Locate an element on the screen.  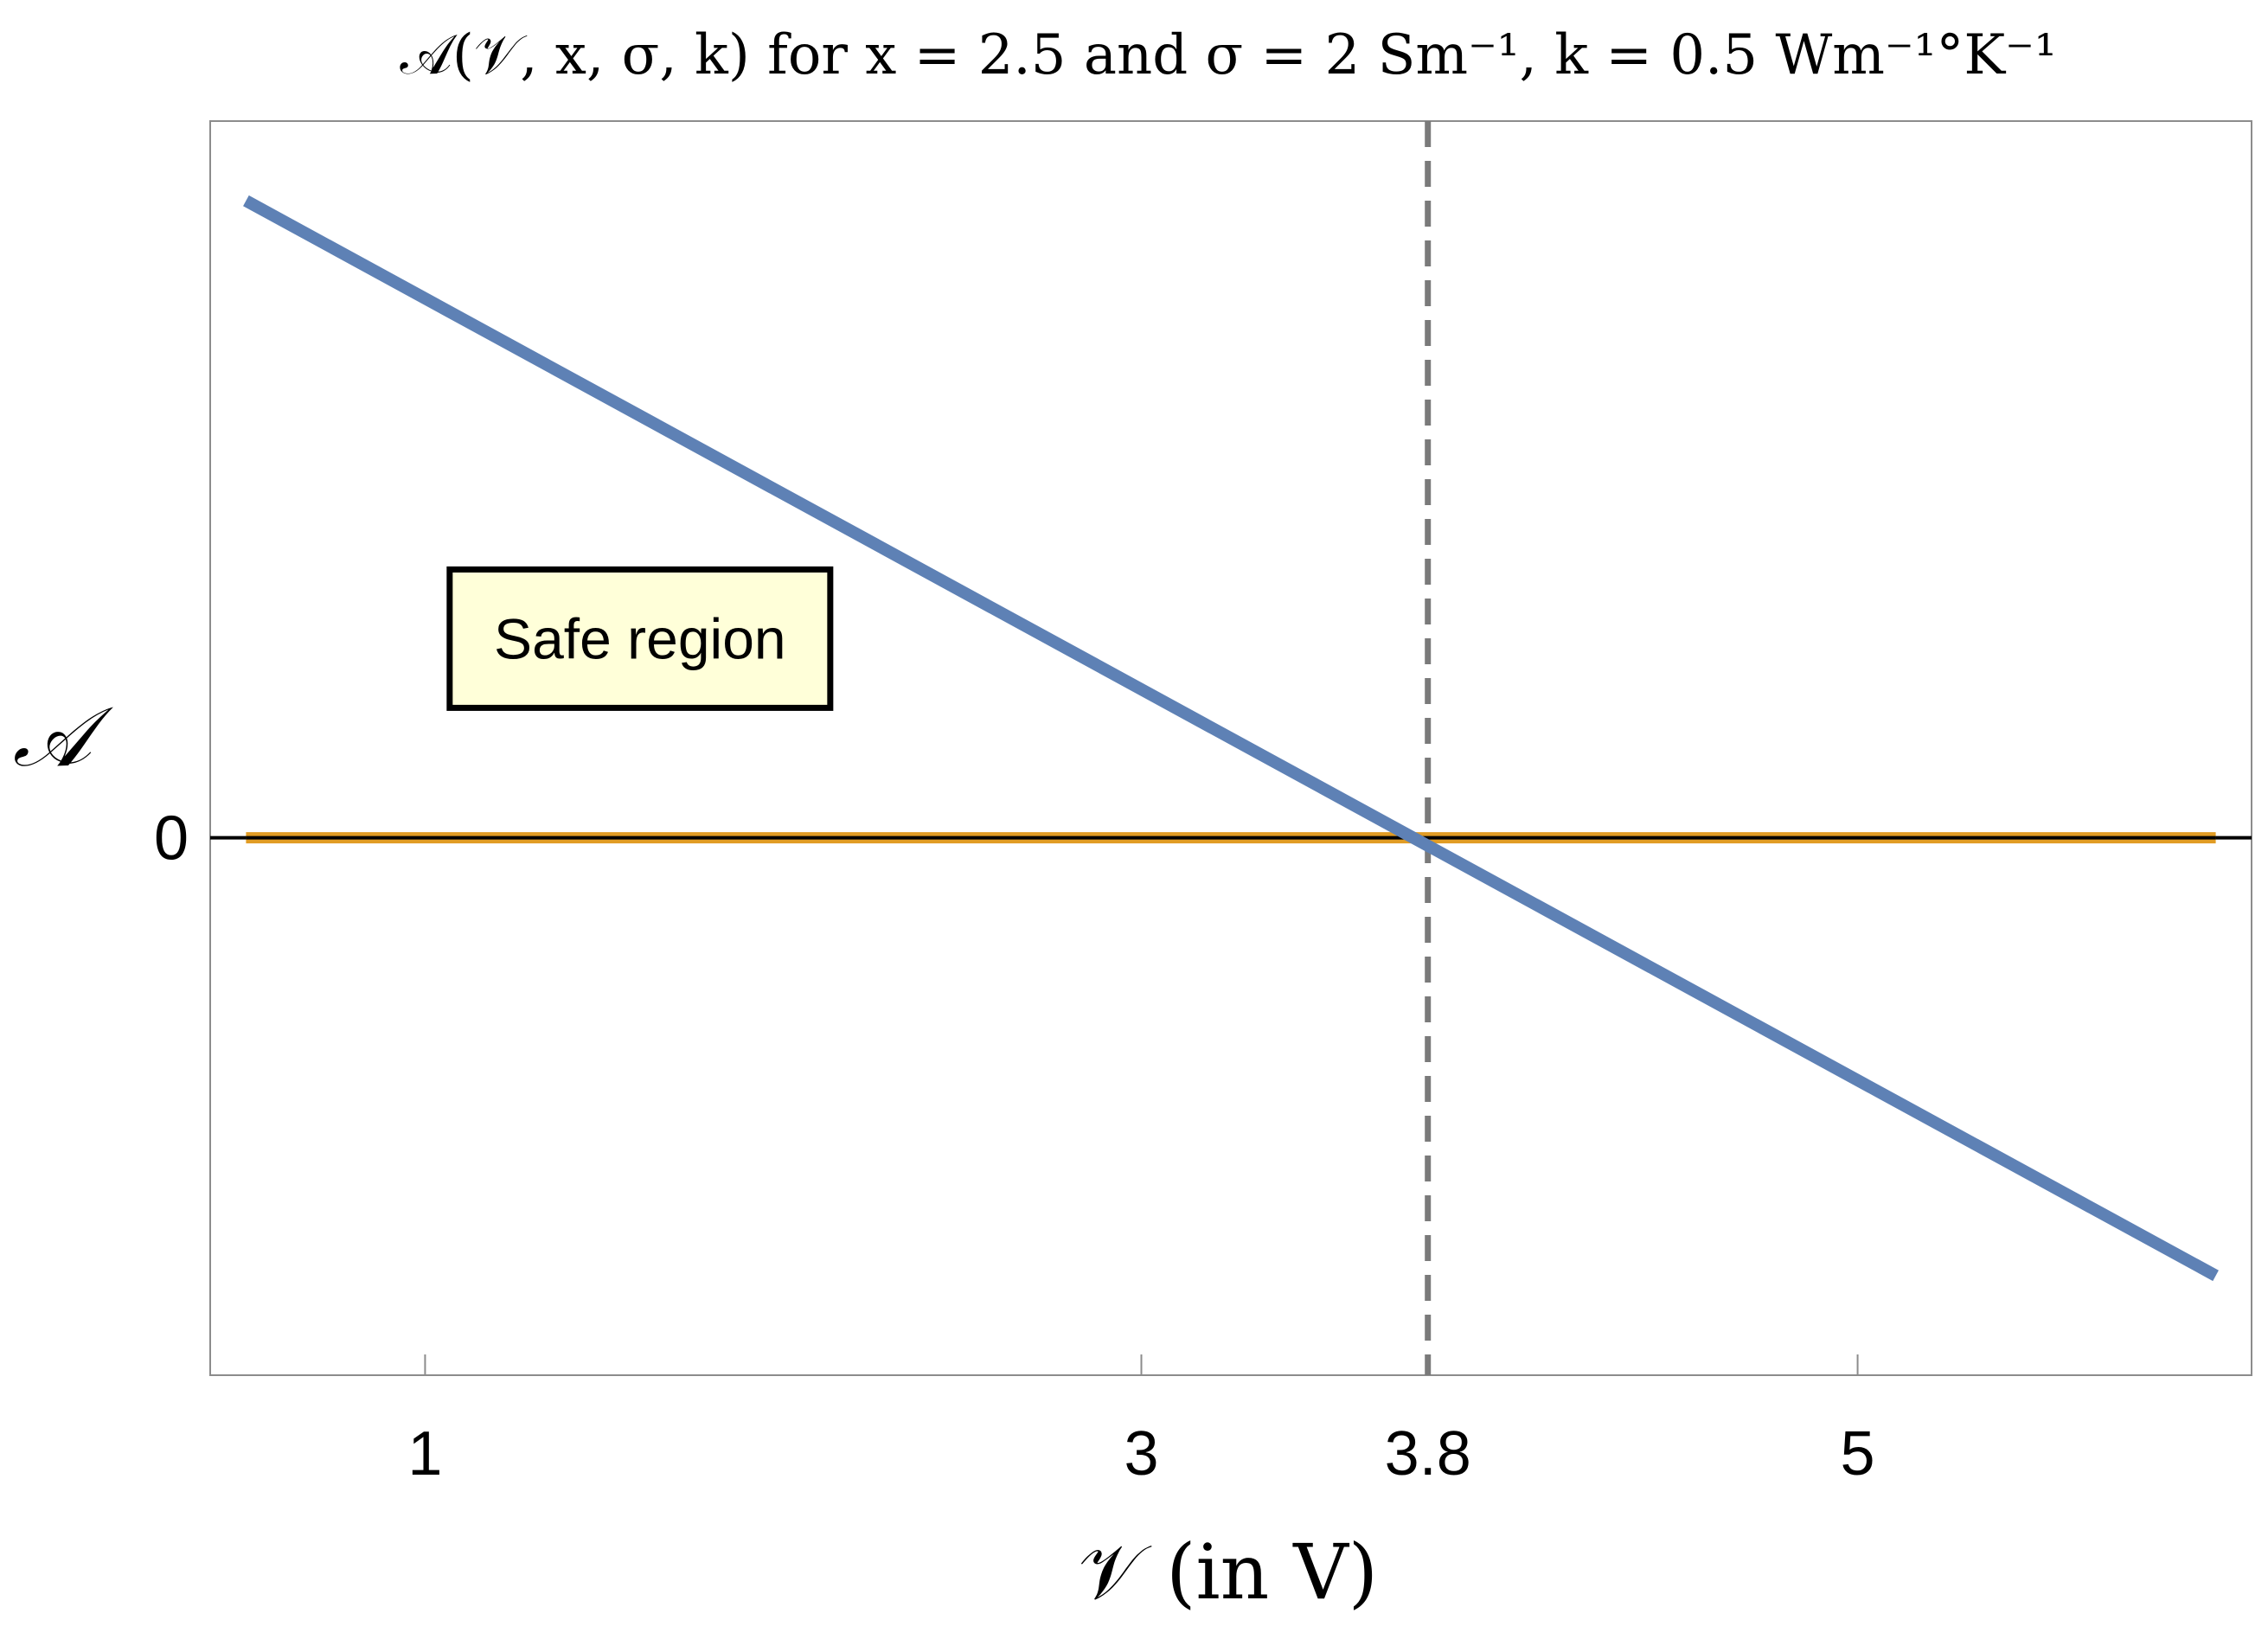
annotation-layer: Safe region is located at coordinates (640, 638).